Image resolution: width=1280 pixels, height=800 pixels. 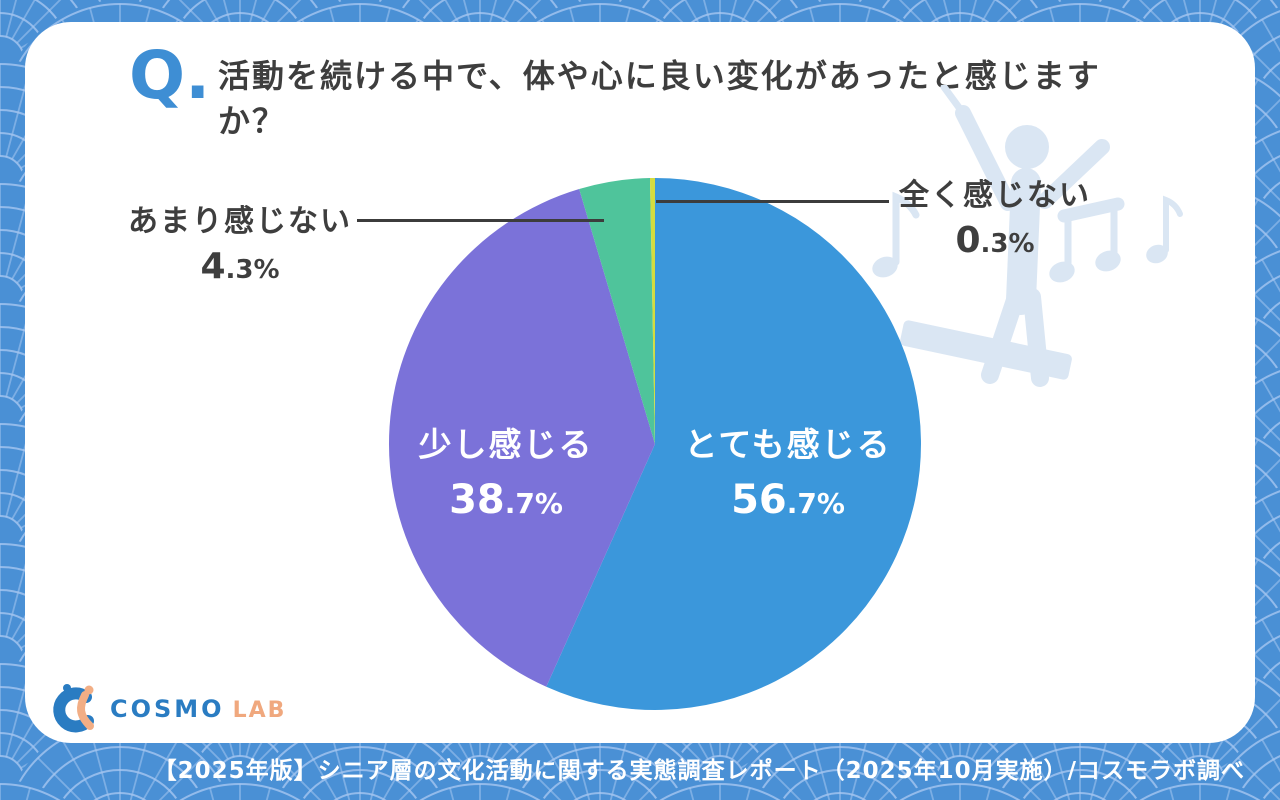 I want to click on dancing-person-watermark, so click(x=1027, y=236).